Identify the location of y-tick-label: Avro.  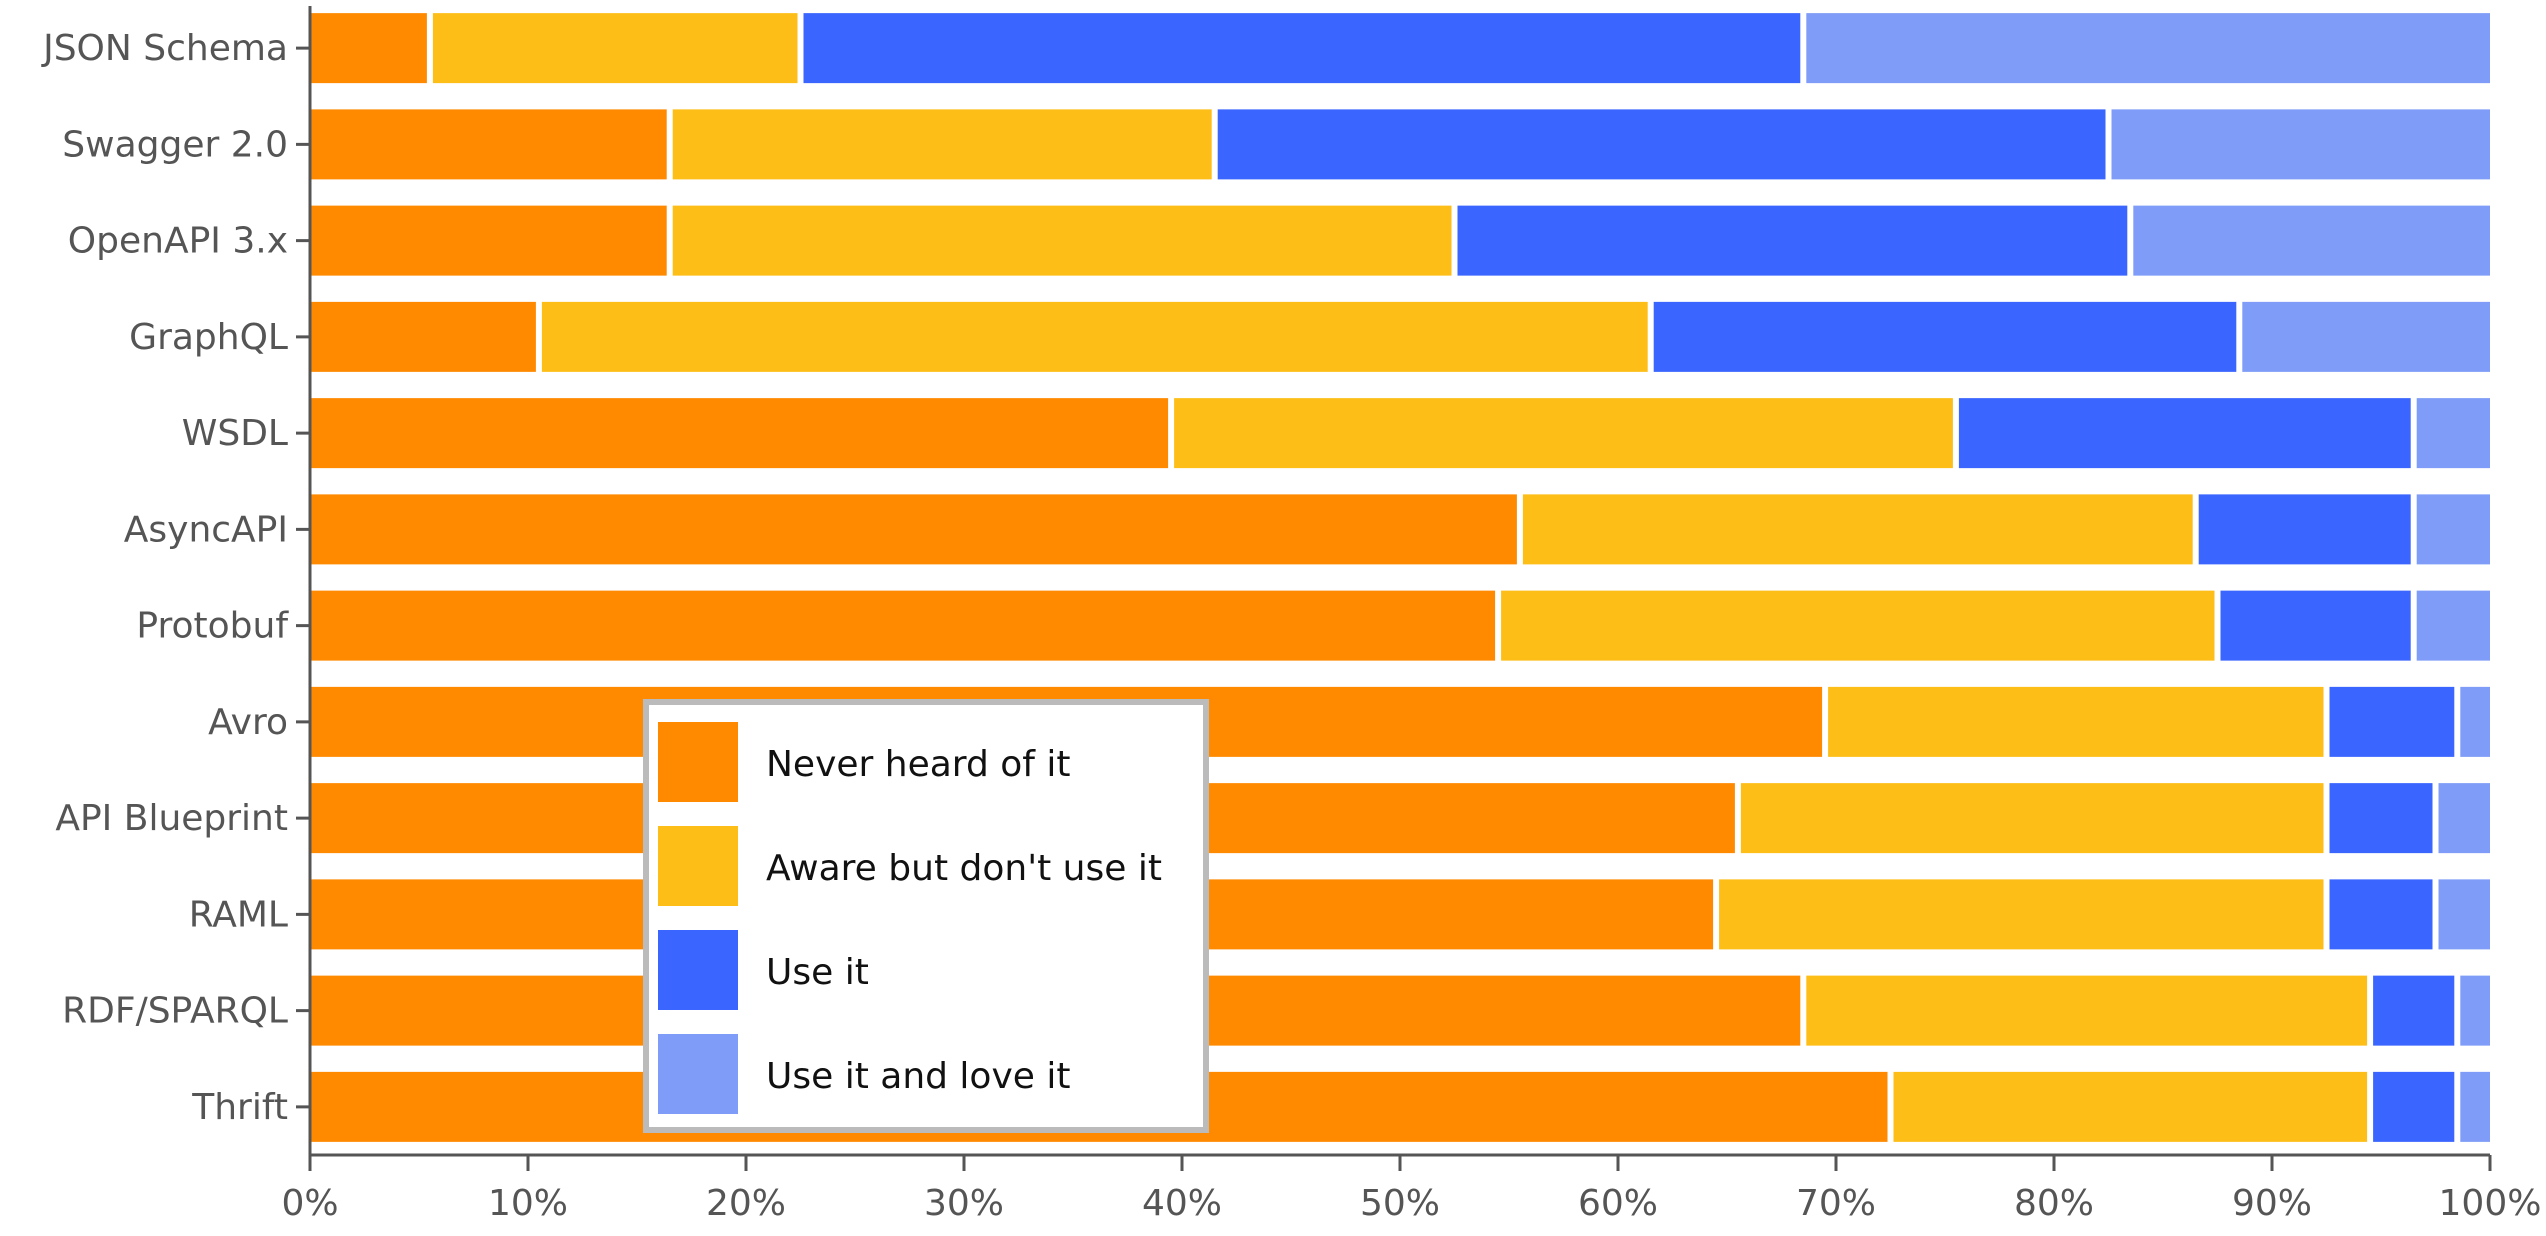
(248, 722).